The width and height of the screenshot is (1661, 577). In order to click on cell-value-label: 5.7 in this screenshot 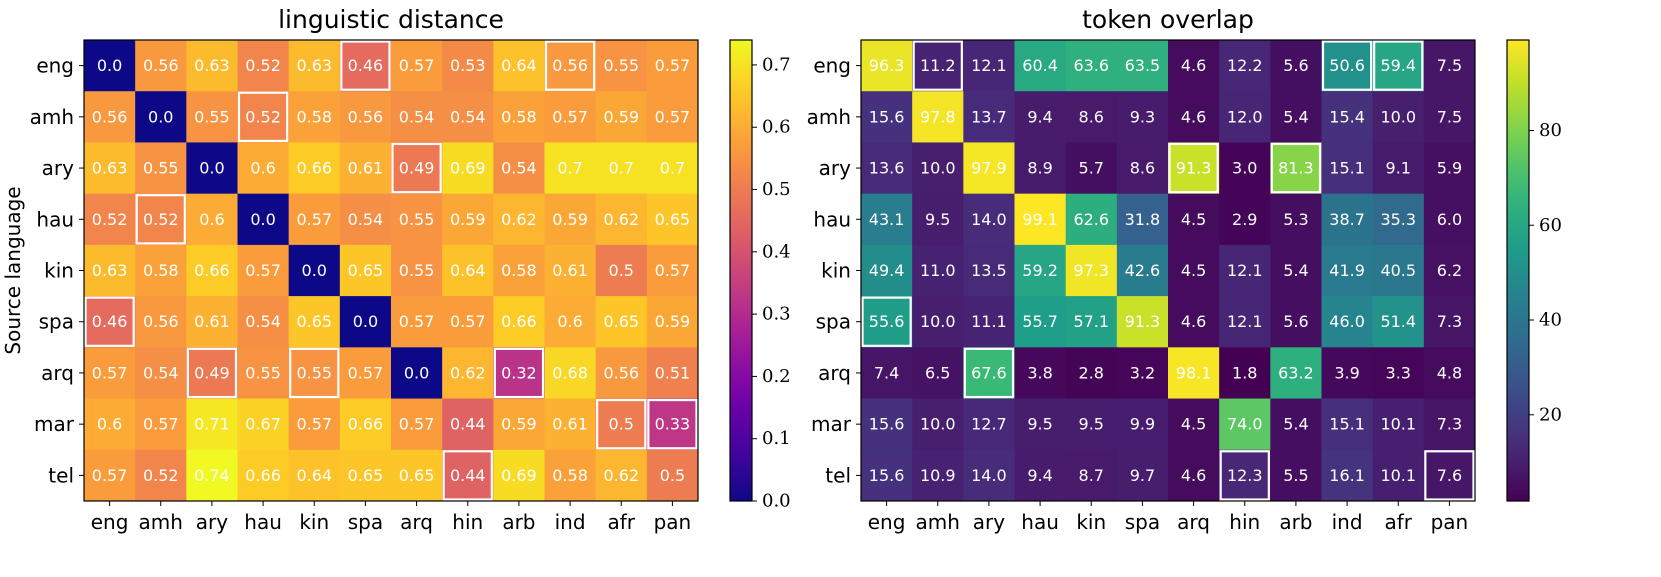, I will do `click(1091, 168)`.